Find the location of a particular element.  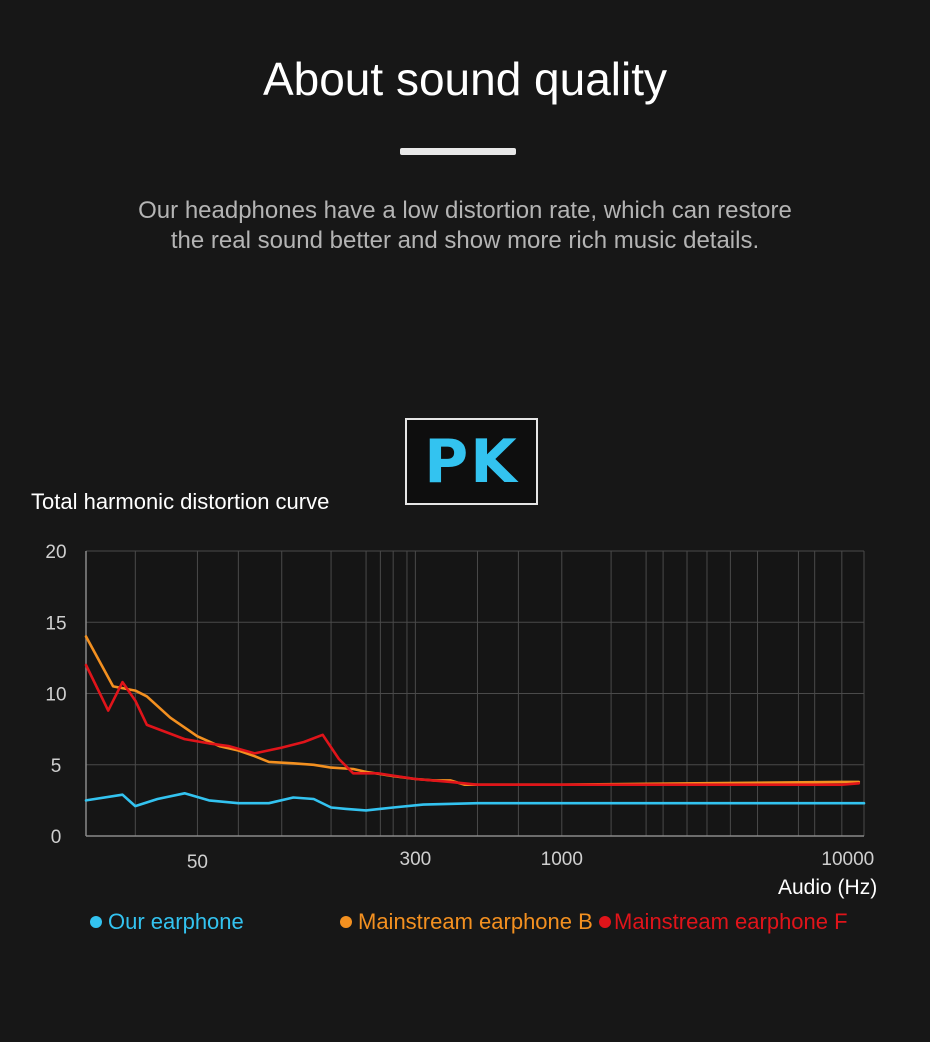

y-tick-label: 5 is located at coordinates (56, 766).